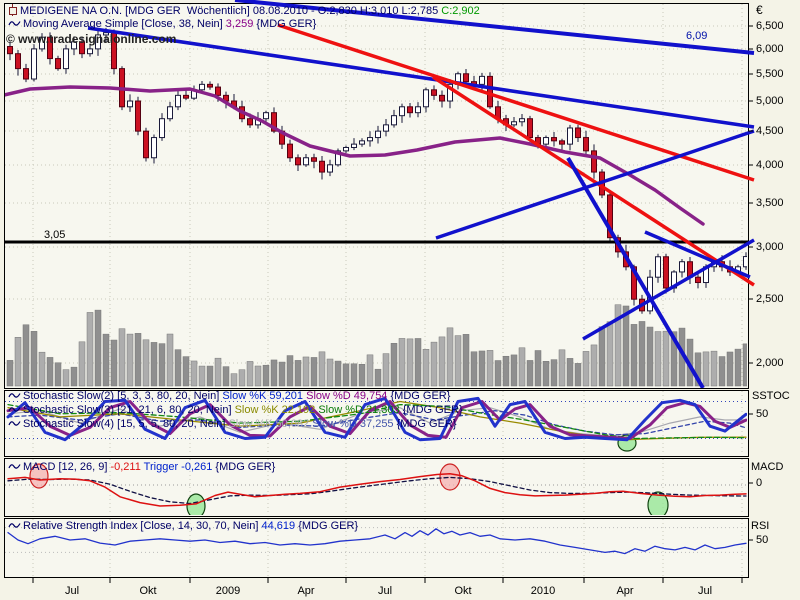 The height and width of the screenshot is (600, 800). I want to click on price-tick-label: 4,500, so click(770, 131).